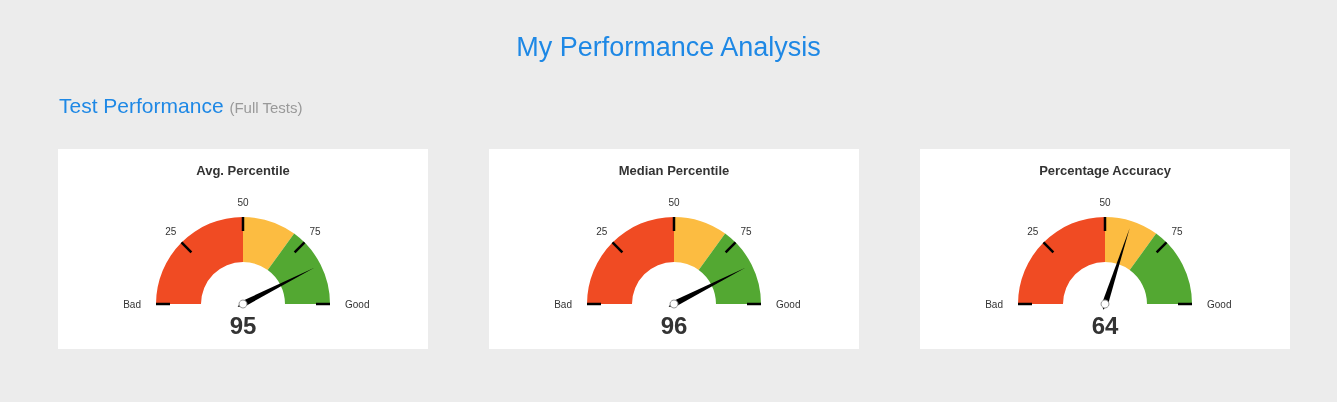  What do you see at coordinates (243, 325) in the screenshot?
I see `text: 95` at bounding box center [243, 325].